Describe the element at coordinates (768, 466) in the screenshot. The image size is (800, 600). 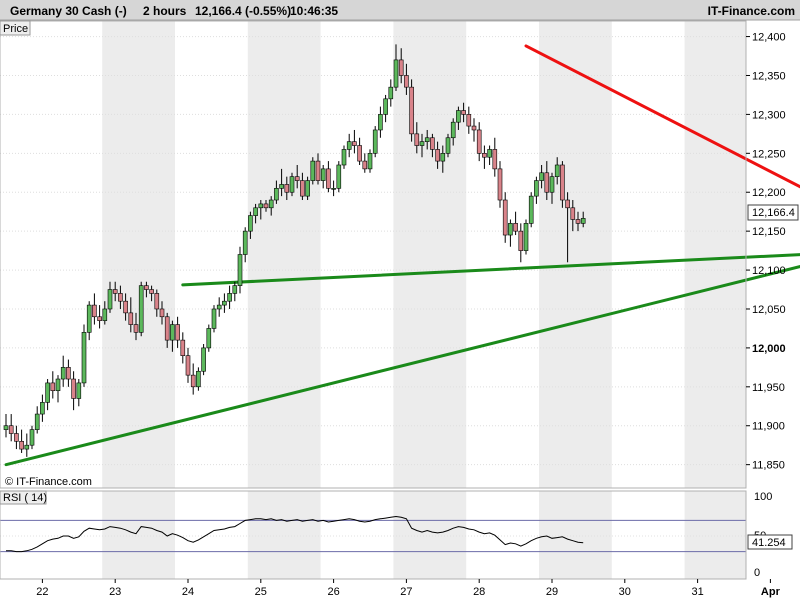
I see `price-tick-label-0: 11,850` at that location.